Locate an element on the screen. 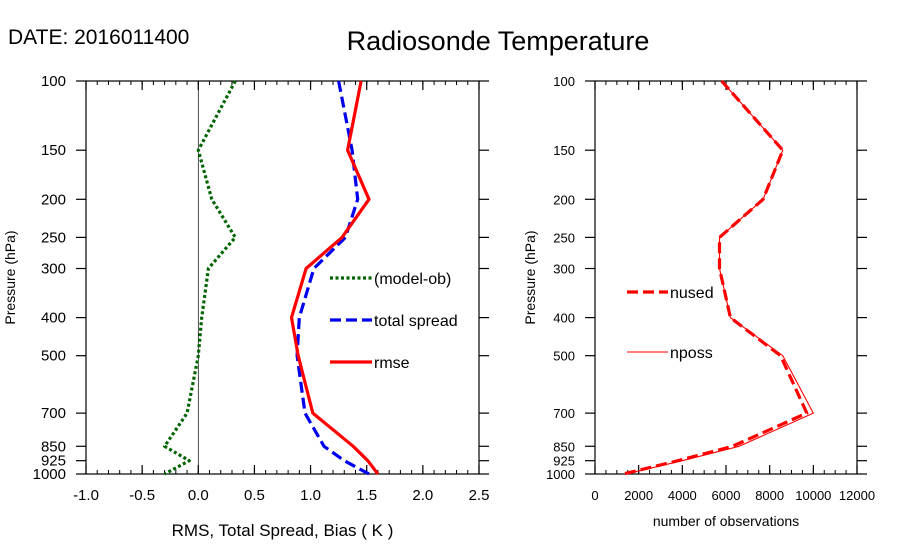 The height and width of the screenshot is (560, 900). x-tick-label: 12000 is located at coordinates (857, 495).